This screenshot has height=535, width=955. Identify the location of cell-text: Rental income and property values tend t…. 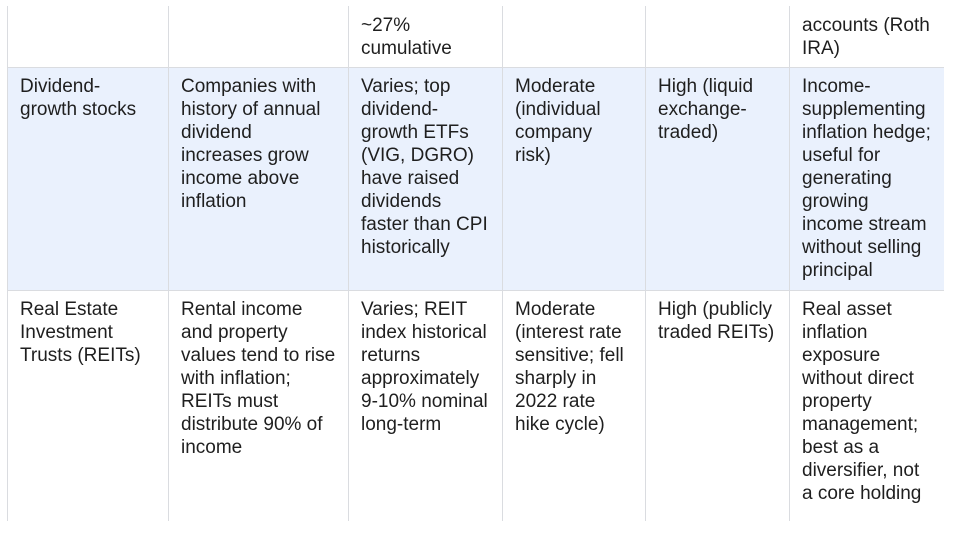
(258, 378).